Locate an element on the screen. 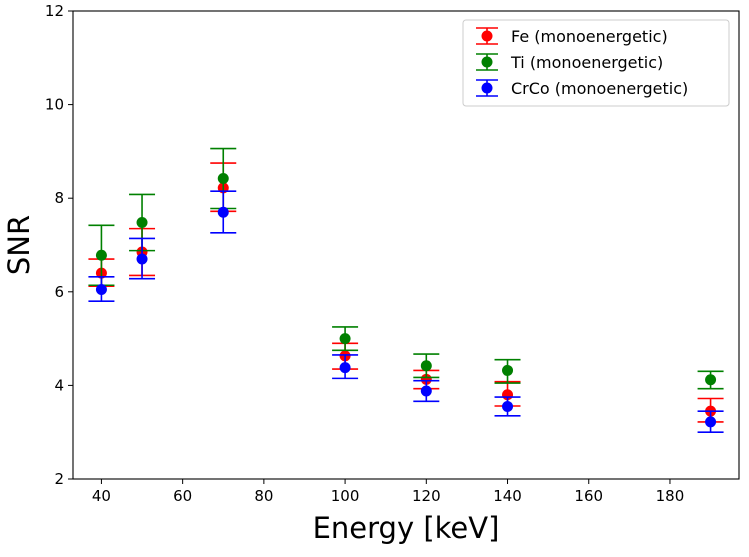 The height and width of the screenshot is (557, 749). x-tick-label: 180 is located at coordinates (670, 496).